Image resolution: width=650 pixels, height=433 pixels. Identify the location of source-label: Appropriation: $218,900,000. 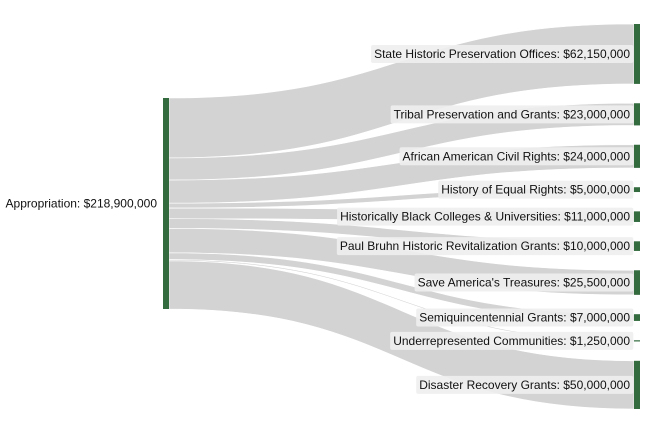
(82, 204).